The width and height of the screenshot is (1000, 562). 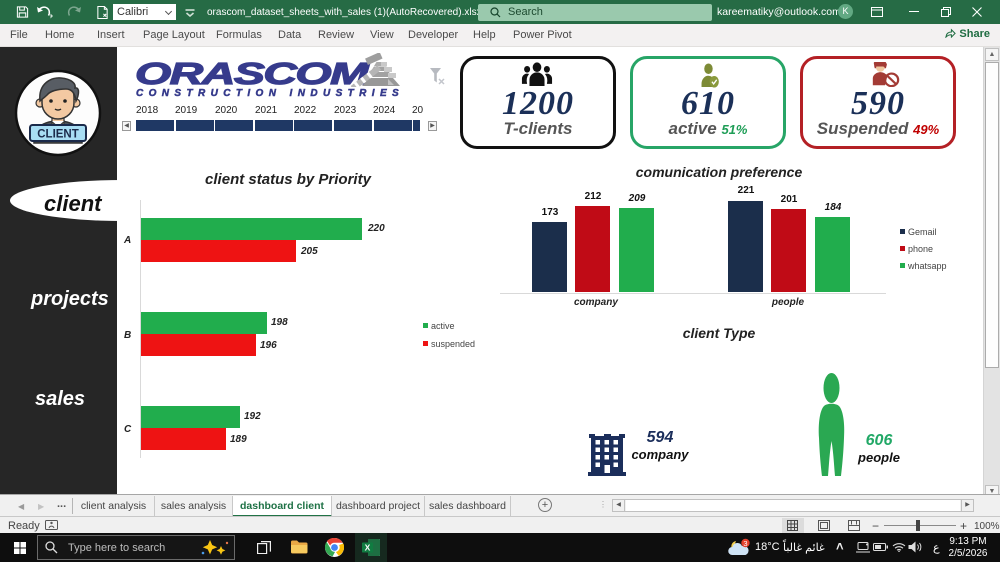 I want to click on svg-text: 3, so click(x=745, y=543).